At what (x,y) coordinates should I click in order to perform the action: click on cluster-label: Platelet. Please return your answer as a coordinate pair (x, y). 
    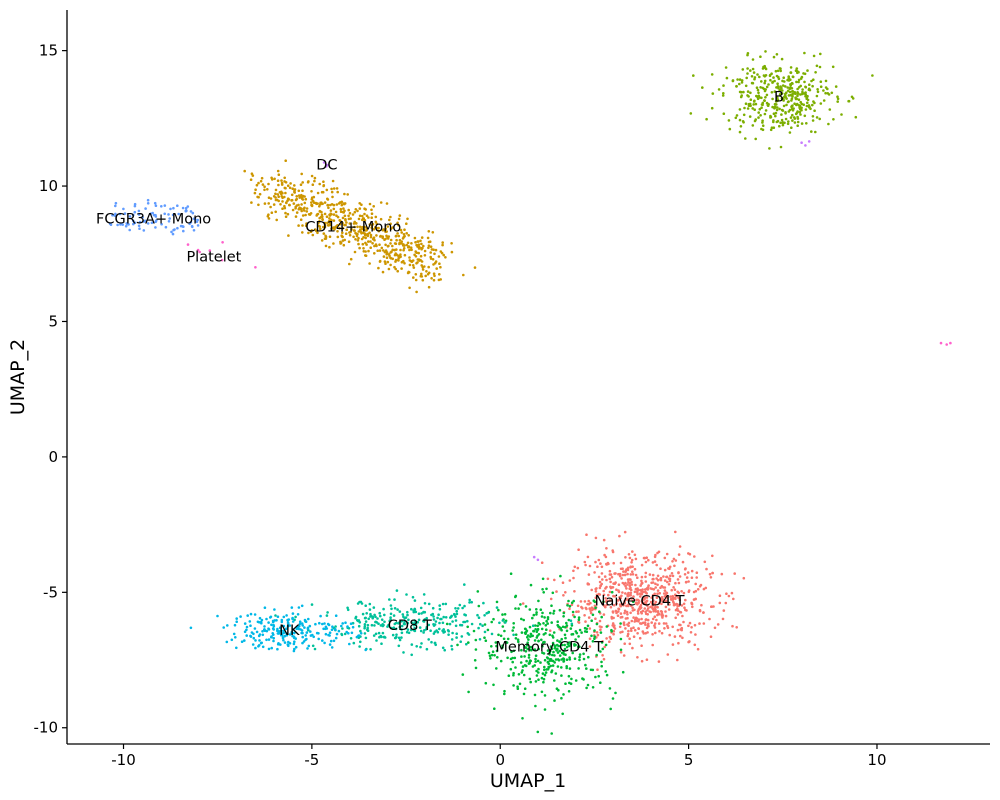
    Looking at the image, I should click on (213, 258).